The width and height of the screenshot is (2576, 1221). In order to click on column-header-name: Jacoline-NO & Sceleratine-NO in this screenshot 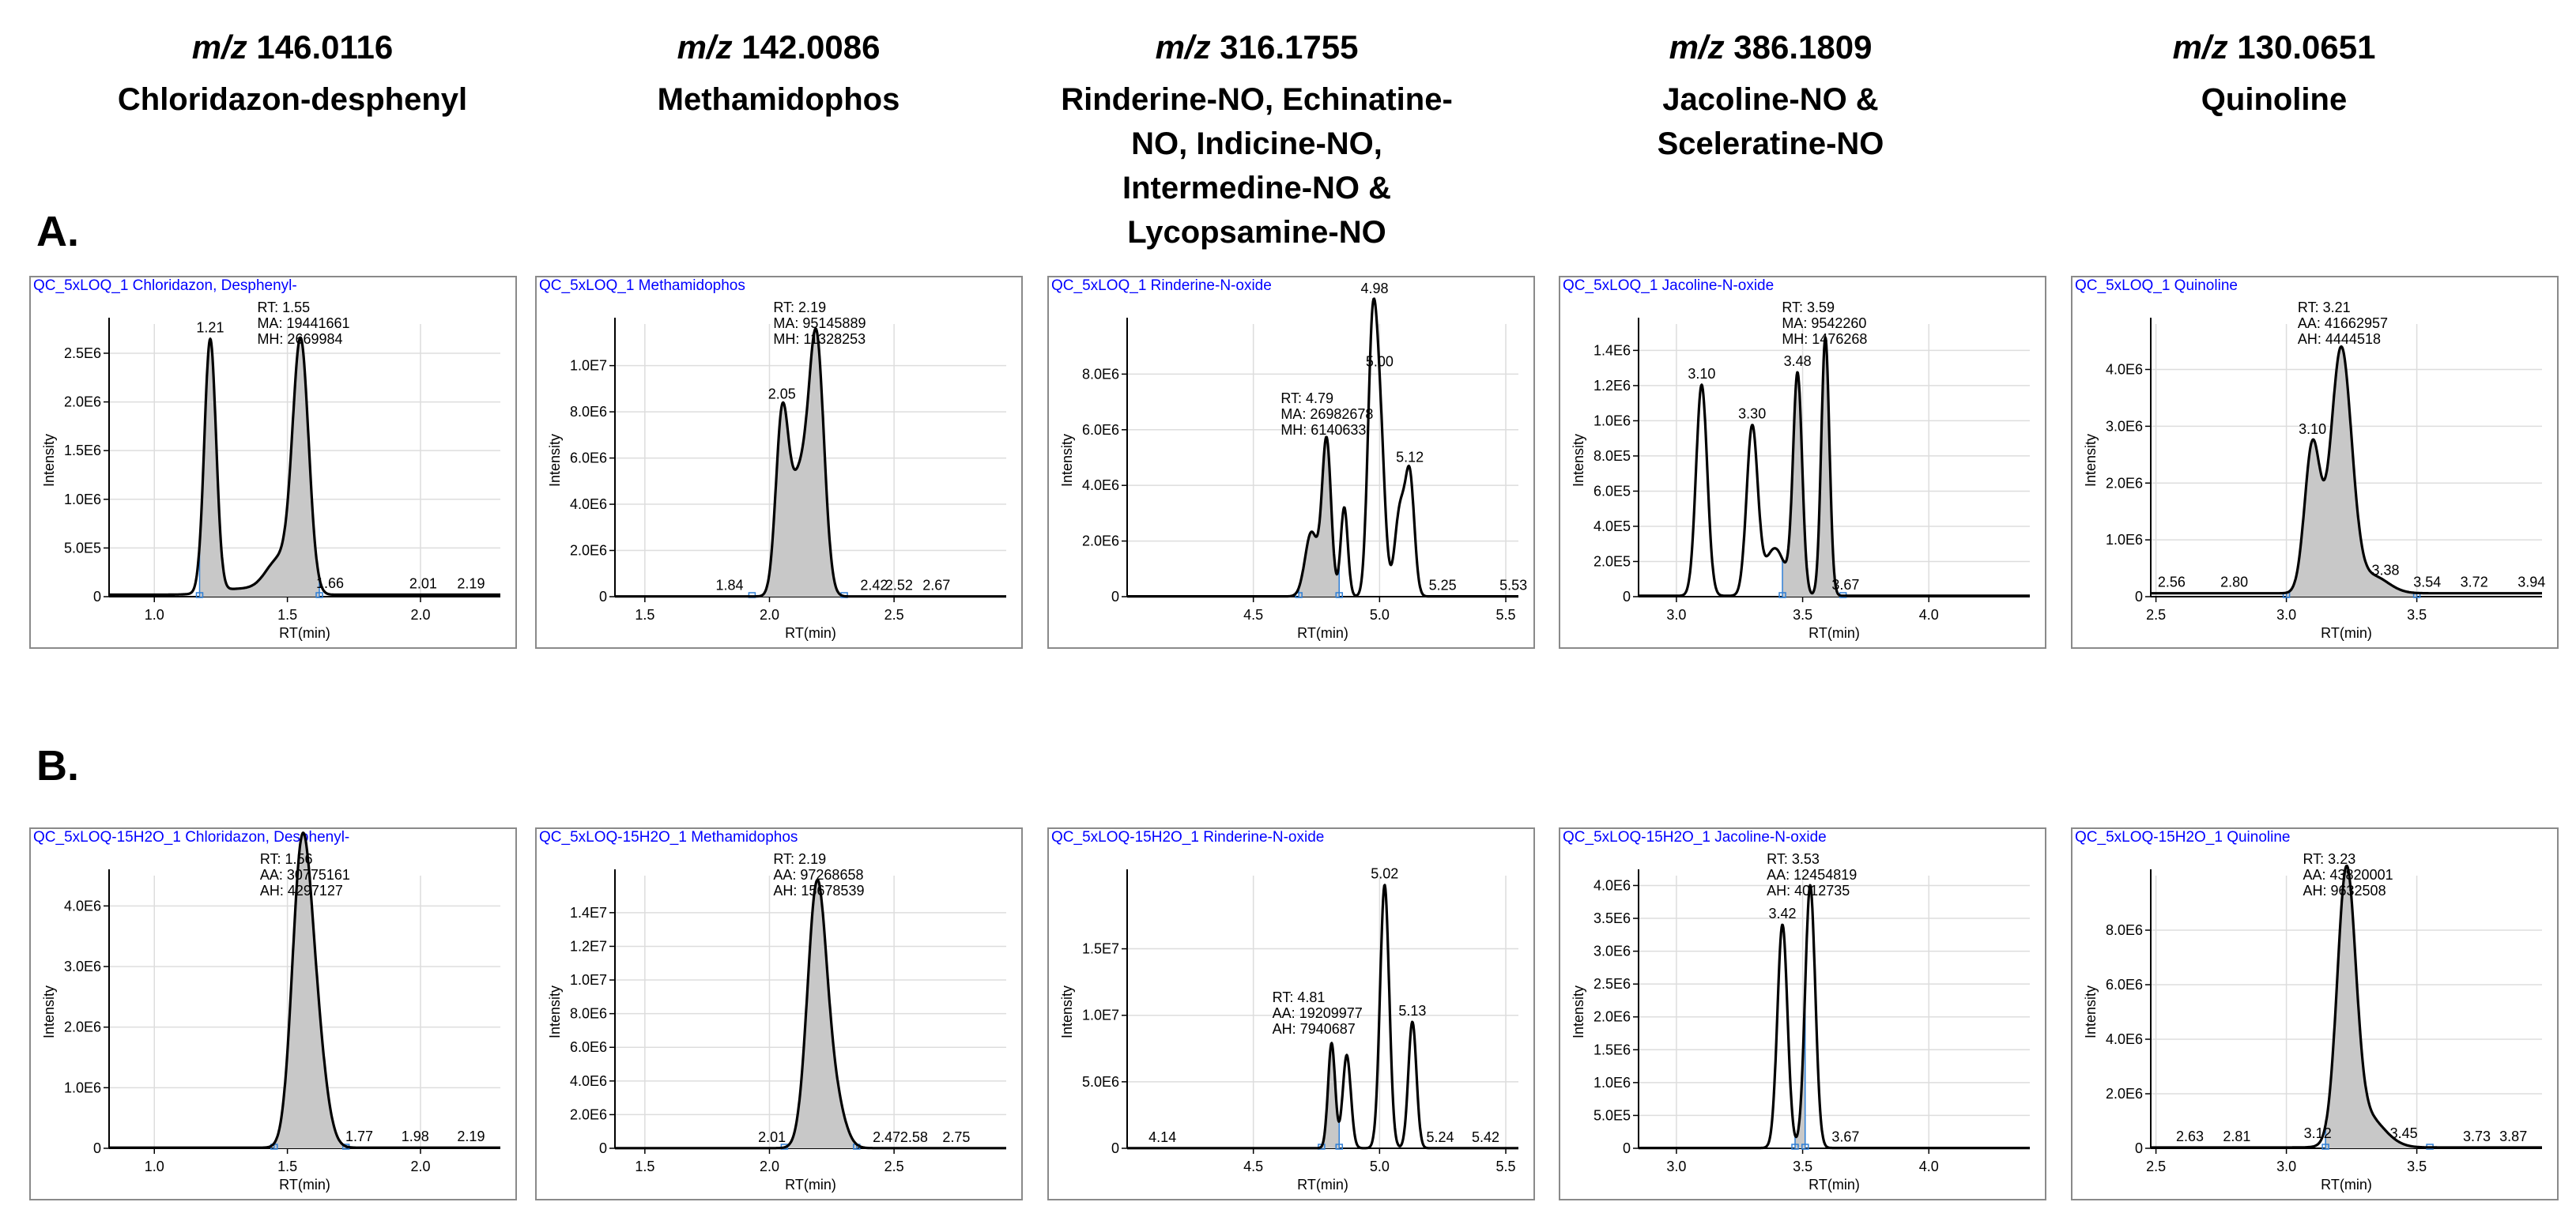, I will do `click(1770, 121)`.